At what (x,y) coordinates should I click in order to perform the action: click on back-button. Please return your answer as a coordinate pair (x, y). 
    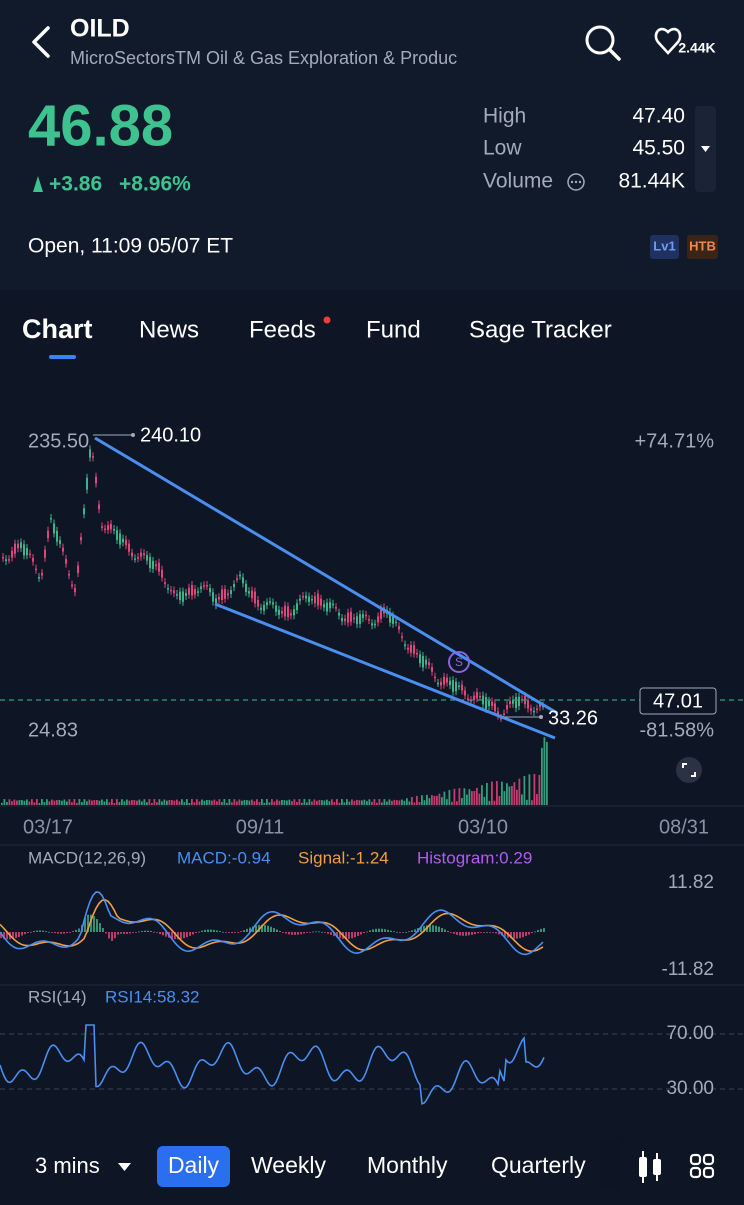
    Looking at the image, I should click on (41, 42).